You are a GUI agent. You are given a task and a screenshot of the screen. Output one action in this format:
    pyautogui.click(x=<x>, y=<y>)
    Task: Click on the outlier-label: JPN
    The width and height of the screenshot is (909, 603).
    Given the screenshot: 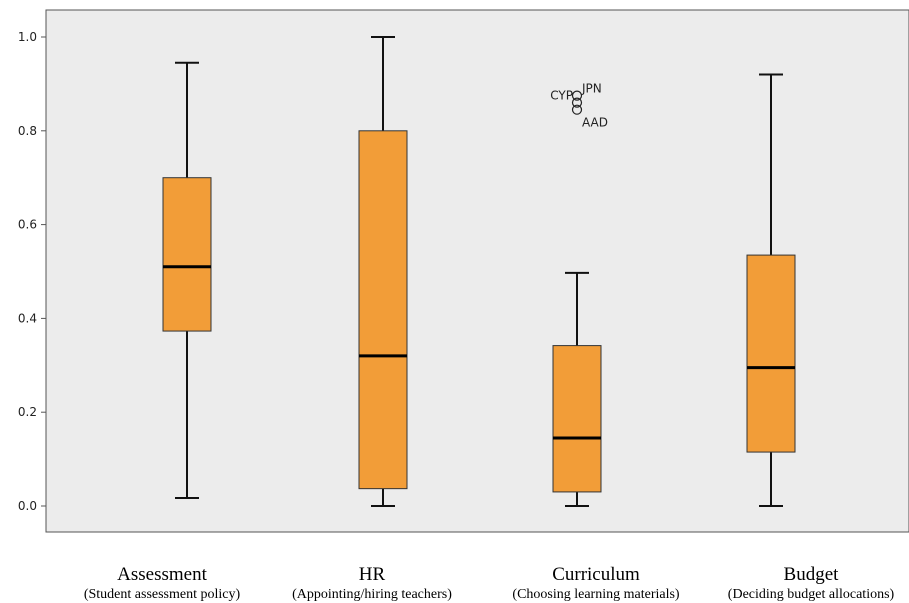 What is the action you would take?
    pyautogui.click(x=591, y=89)
    